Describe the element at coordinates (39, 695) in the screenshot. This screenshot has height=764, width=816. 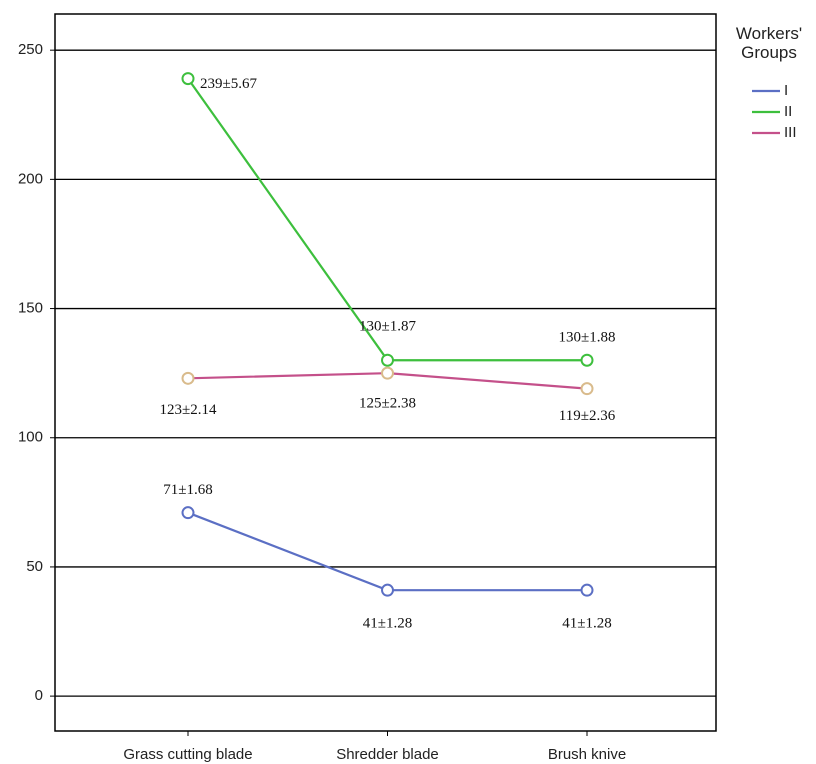
I see `y-tick-label: 0` at that location.